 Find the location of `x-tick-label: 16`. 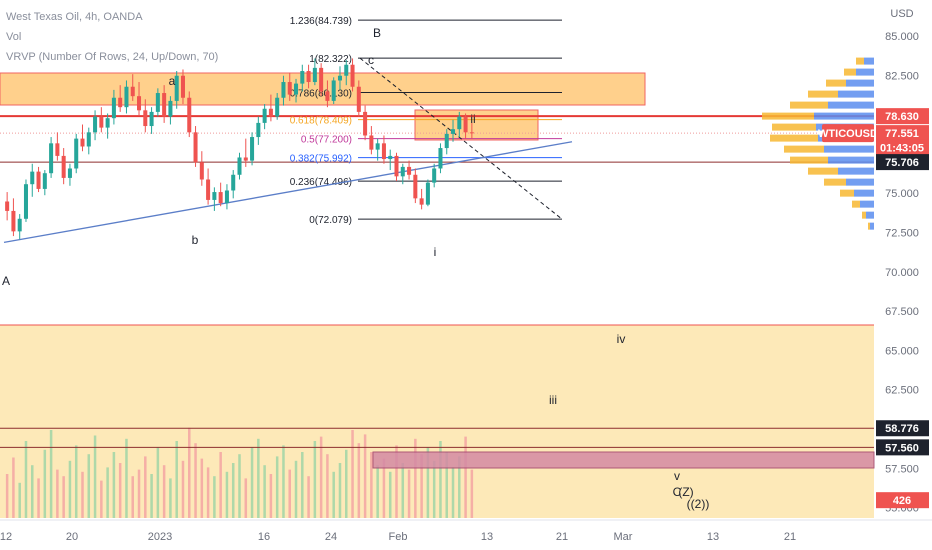

x-tick-label: 16 is located at coordinates (264, 537).